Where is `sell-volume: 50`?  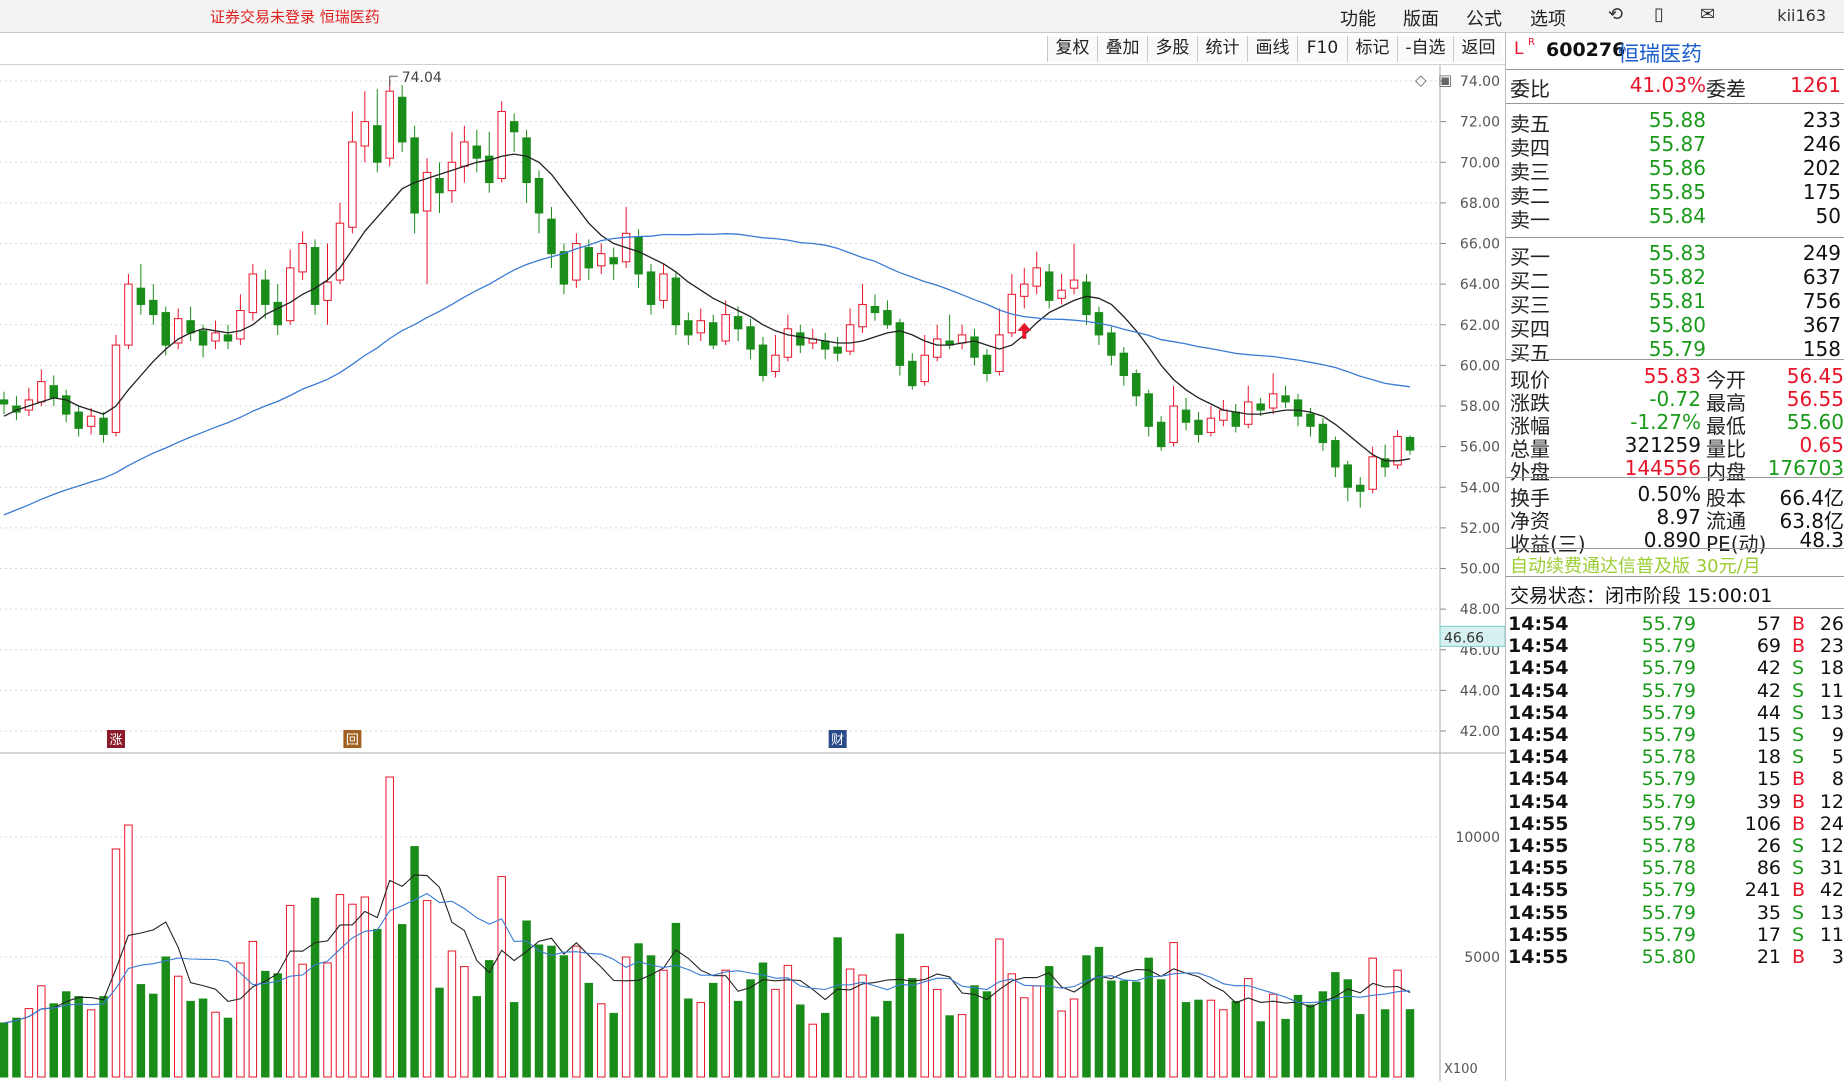
sell-volume: 50 is located at coordinates (1828, 216).